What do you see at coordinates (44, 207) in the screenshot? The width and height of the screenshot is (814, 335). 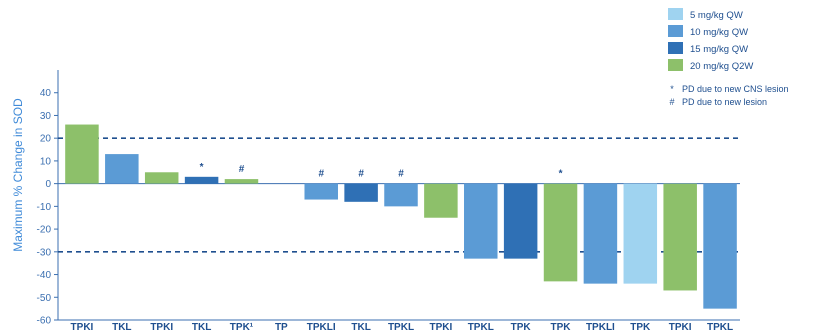 I see `y-tick-label: -10` at bounding box center [44, 207].